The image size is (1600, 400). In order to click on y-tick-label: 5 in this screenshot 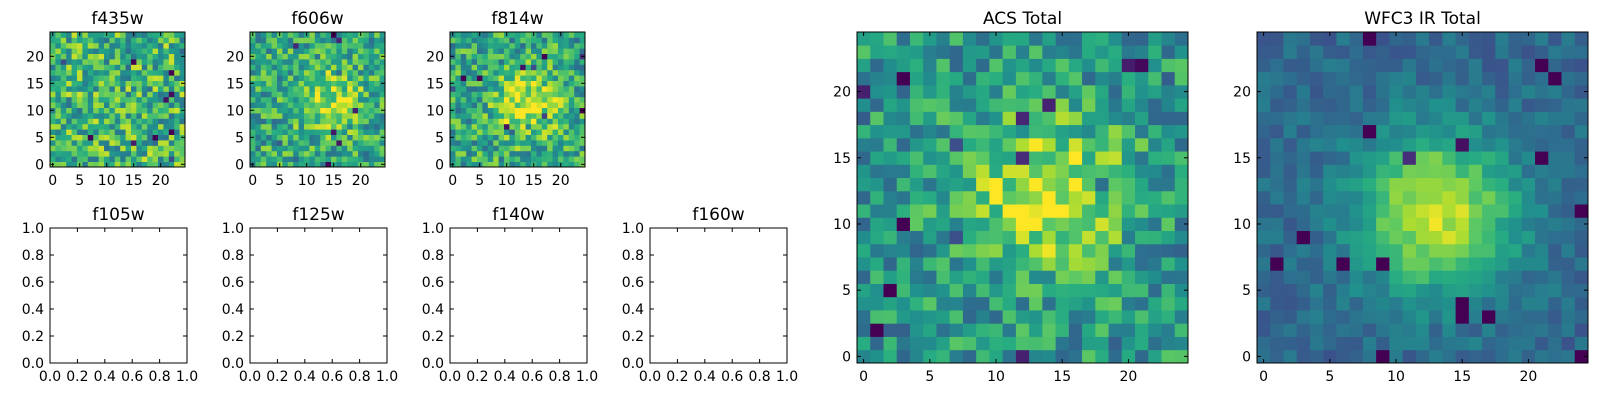, I will do `click(39, 138)`.